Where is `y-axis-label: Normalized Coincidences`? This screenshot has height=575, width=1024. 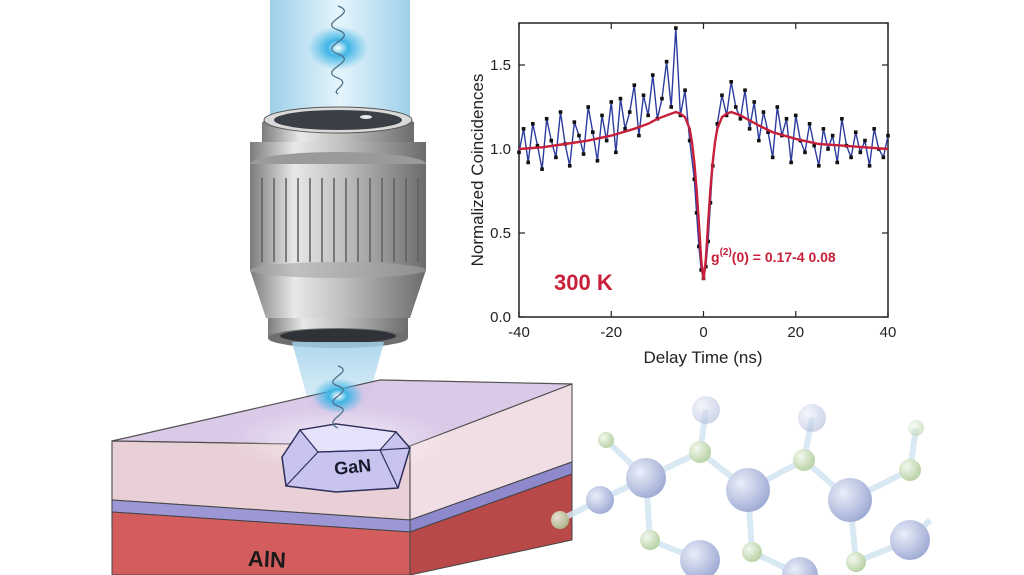
y-axis-label: Normalized Coincidences is located at coordinates (477, 170).